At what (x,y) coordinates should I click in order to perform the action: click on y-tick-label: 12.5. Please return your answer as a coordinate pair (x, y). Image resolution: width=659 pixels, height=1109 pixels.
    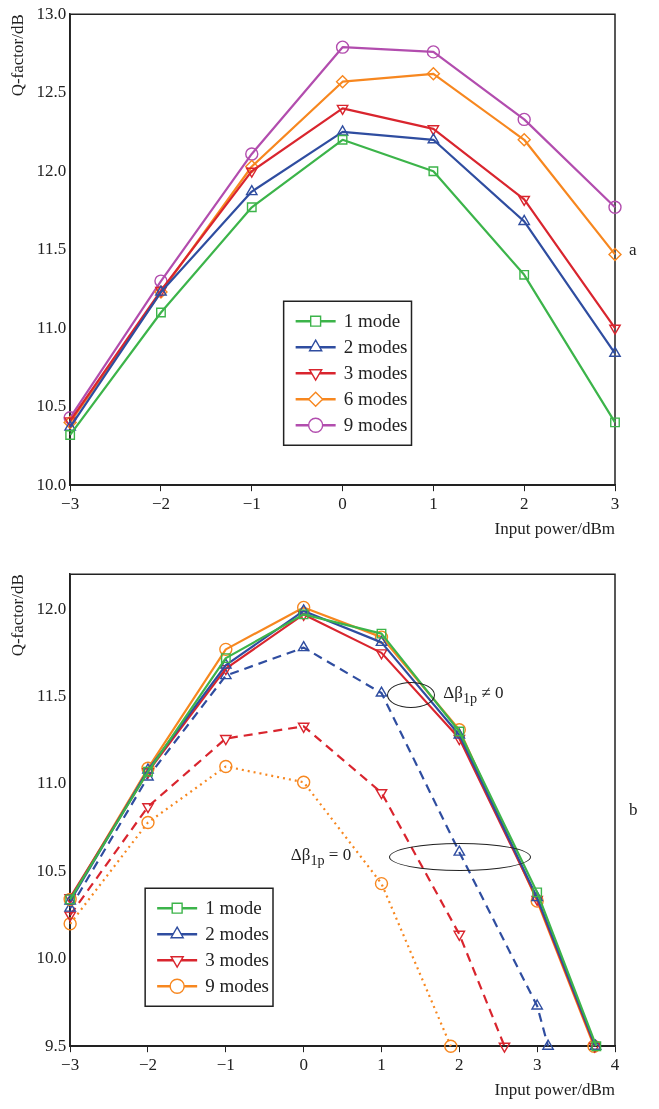
    Looking at the image, I should click on (51, 92).